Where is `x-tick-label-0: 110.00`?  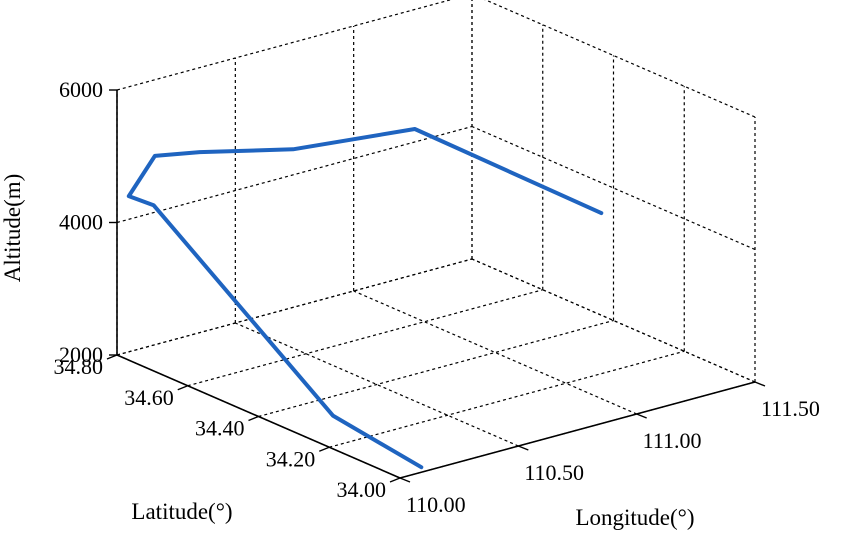 x-tick-label-0: 110.00 is located at coordinates (436, 504).